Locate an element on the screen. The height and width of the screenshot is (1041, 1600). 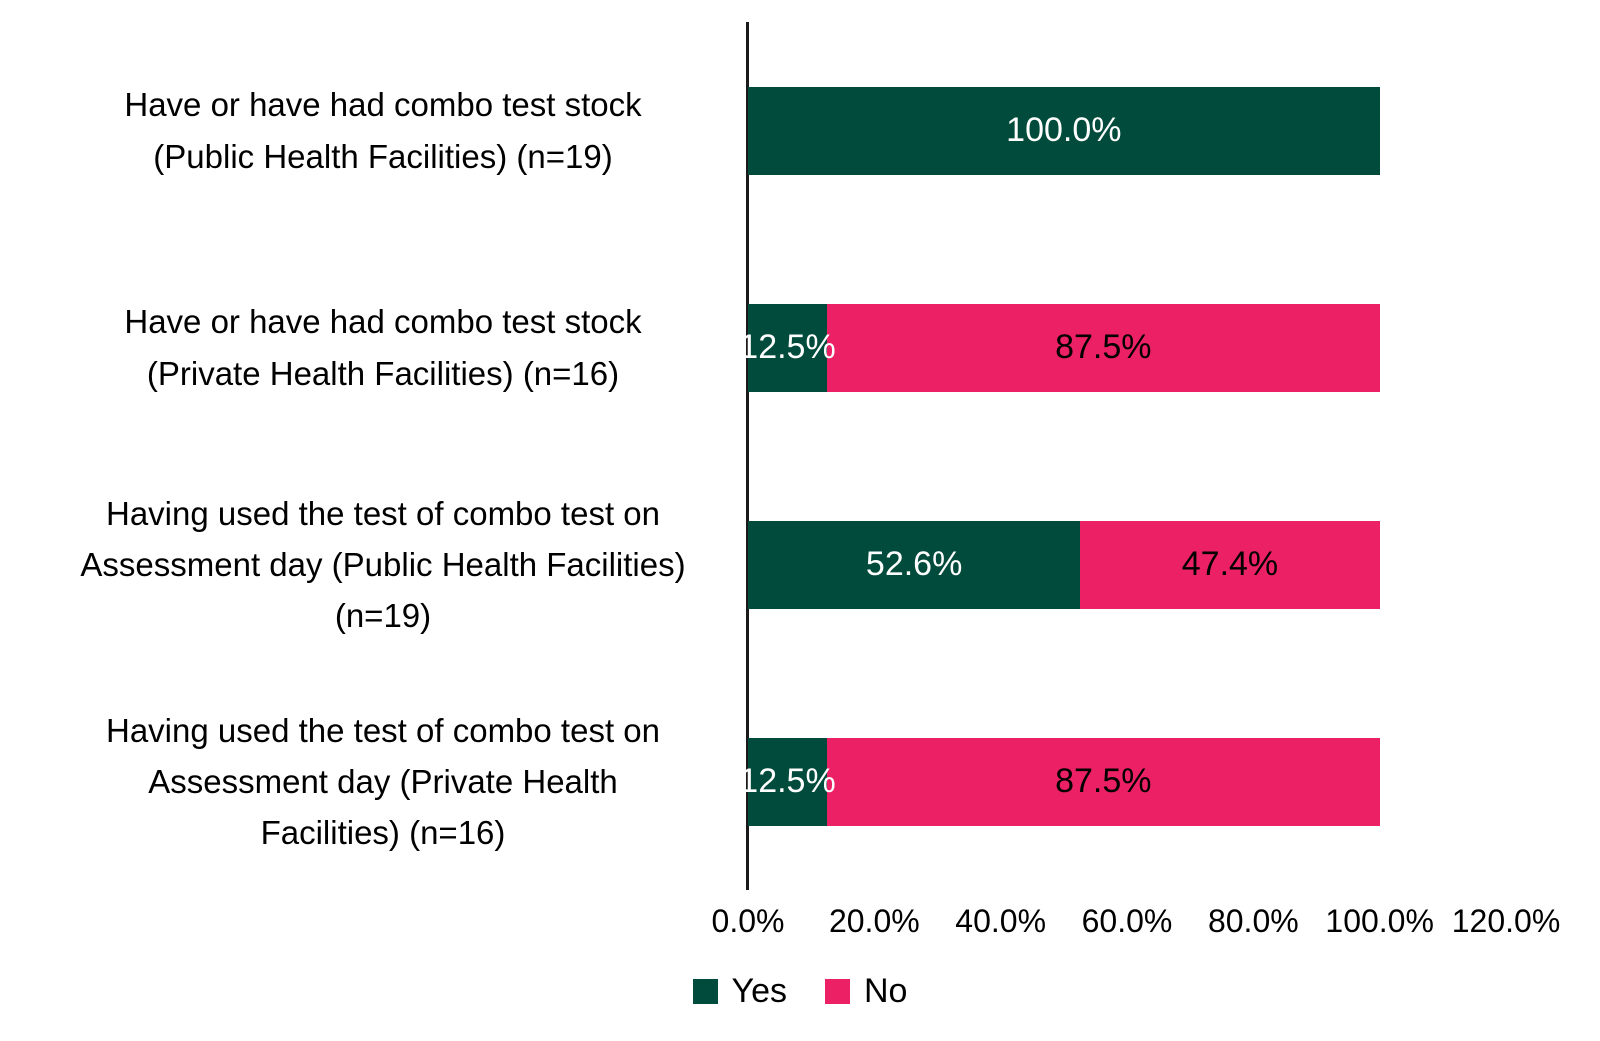
x-tick-label: 40.0% is located at coordinates (1001, 921).